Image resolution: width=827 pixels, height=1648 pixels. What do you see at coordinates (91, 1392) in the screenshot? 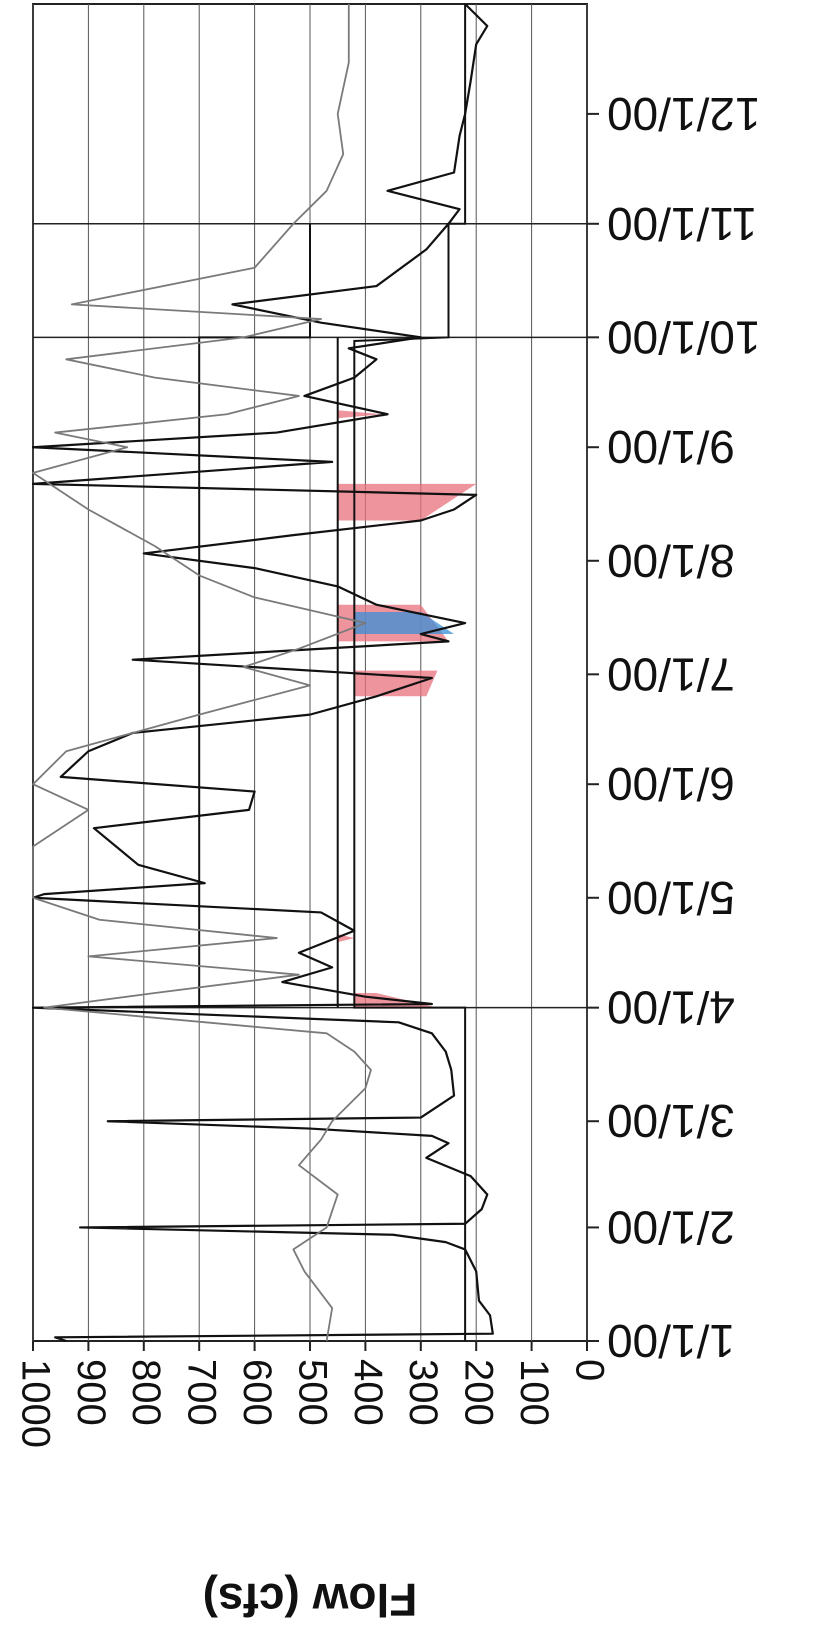
I see `flow-tick-label: 900` at bounding box center [91, 1392].